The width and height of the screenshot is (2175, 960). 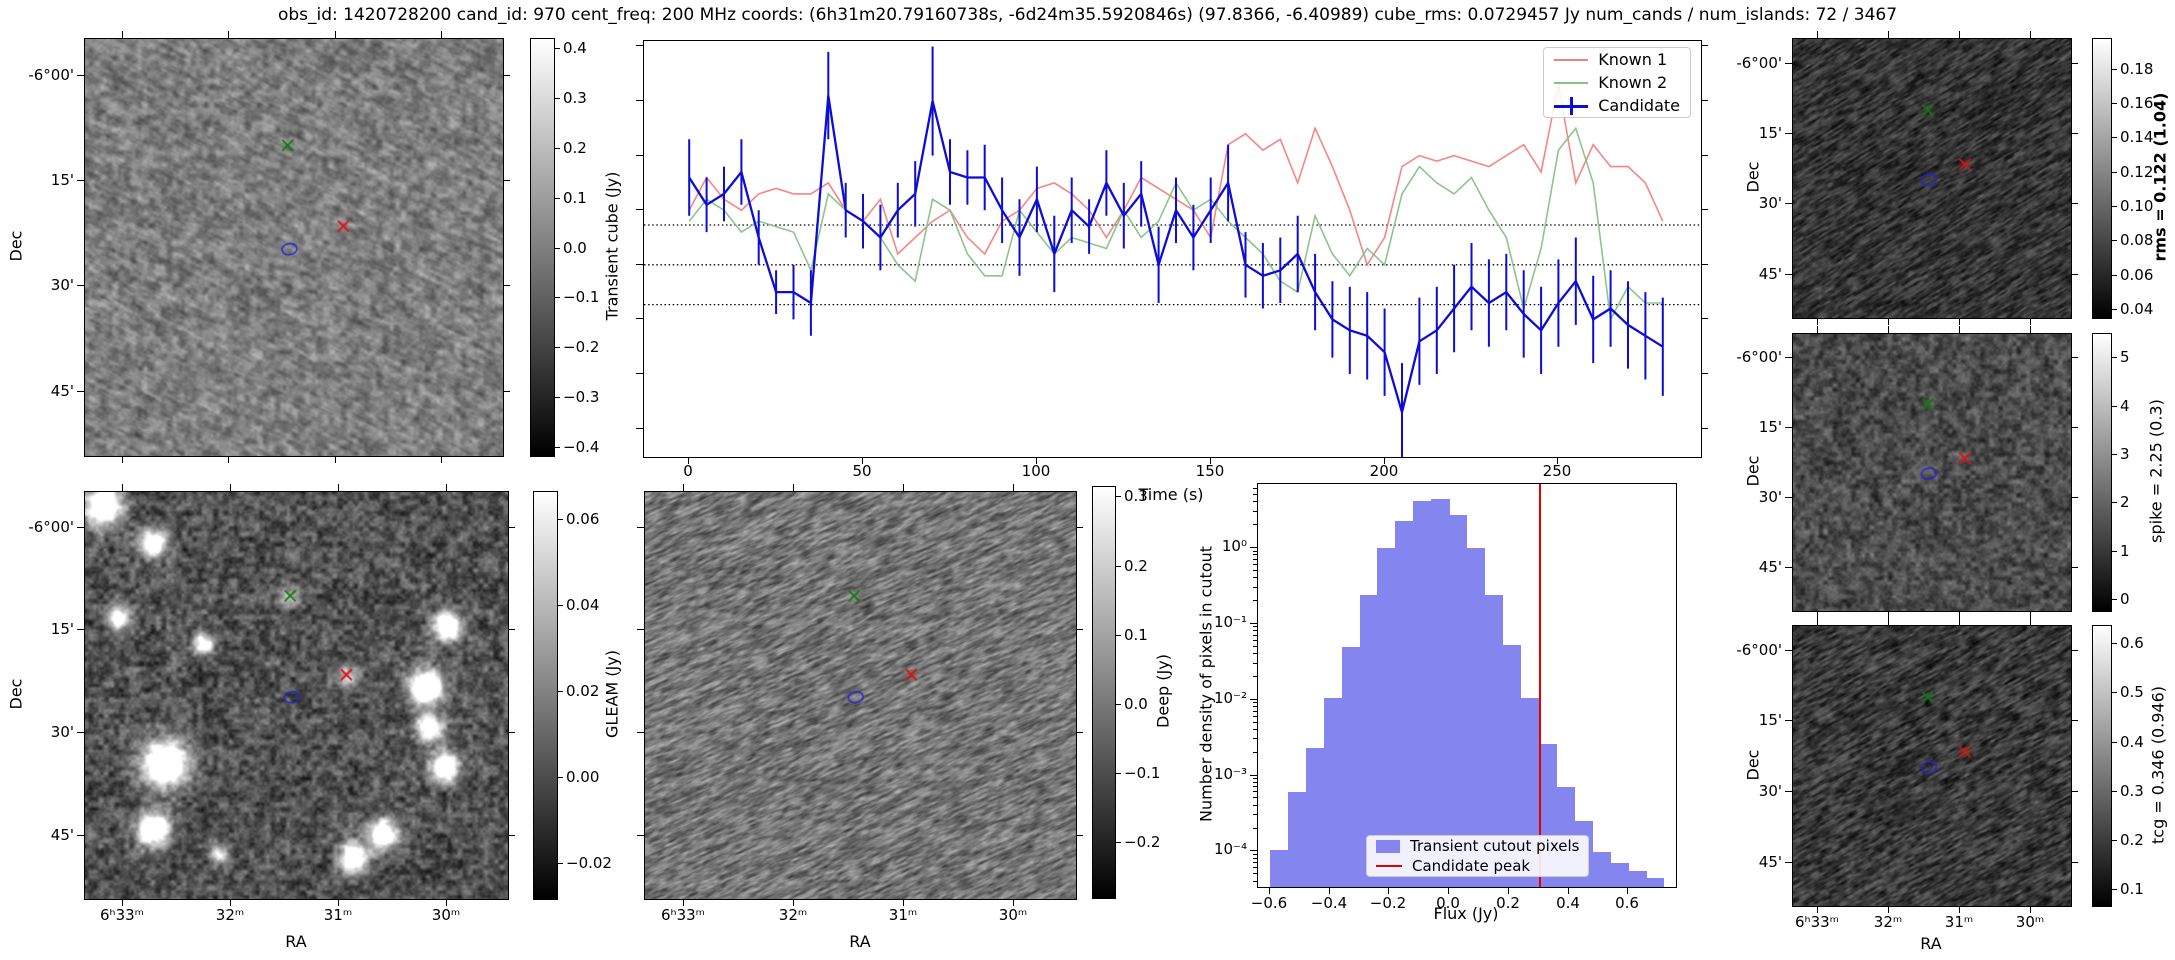 What do you see at coordinates (1932, 766) in the screenshot?
I see `tcg-image` at bounding box center [1932, 766].